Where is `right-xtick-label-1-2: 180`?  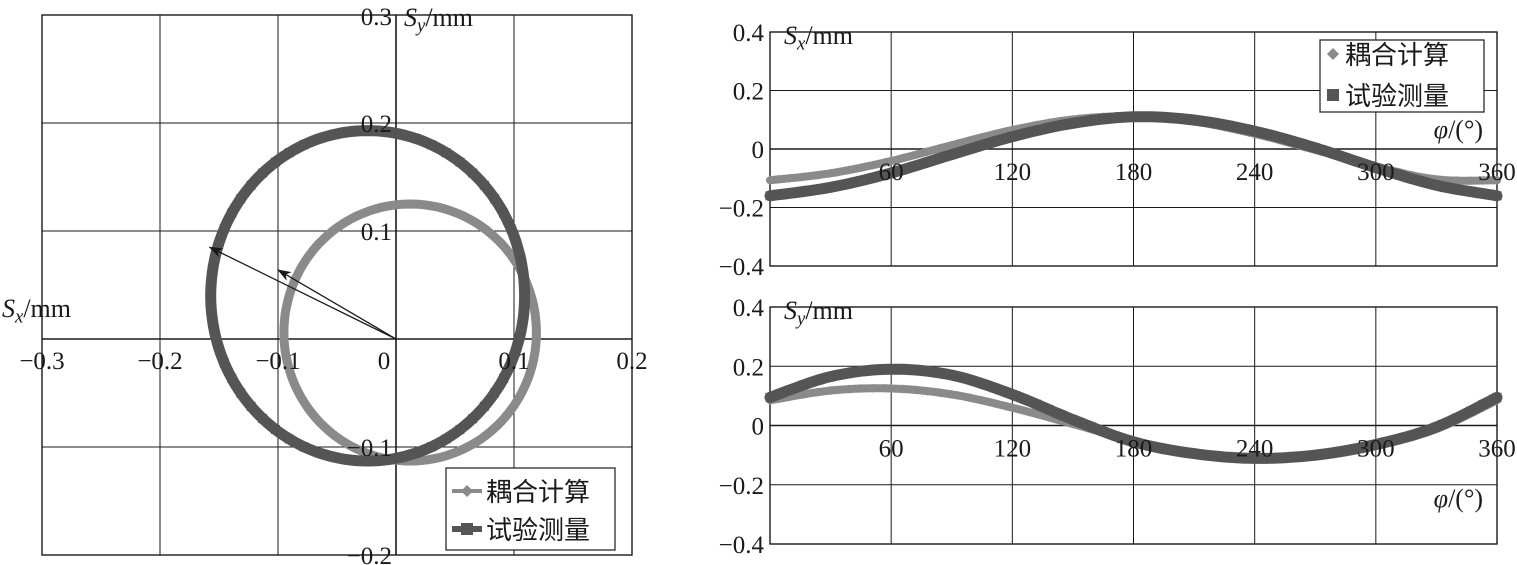 right-xtick-label-1-2: 180 is located at coordinates (1134, 172).